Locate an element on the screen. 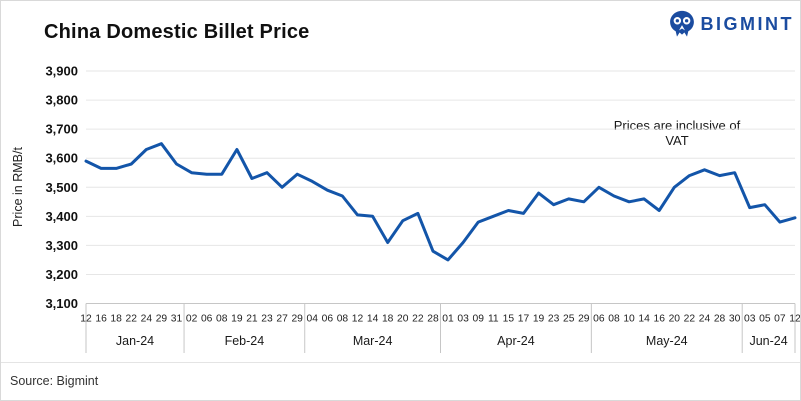 The image size is (801, 401). y-tick-label: 3,400 is located at coordinates (61, 216).